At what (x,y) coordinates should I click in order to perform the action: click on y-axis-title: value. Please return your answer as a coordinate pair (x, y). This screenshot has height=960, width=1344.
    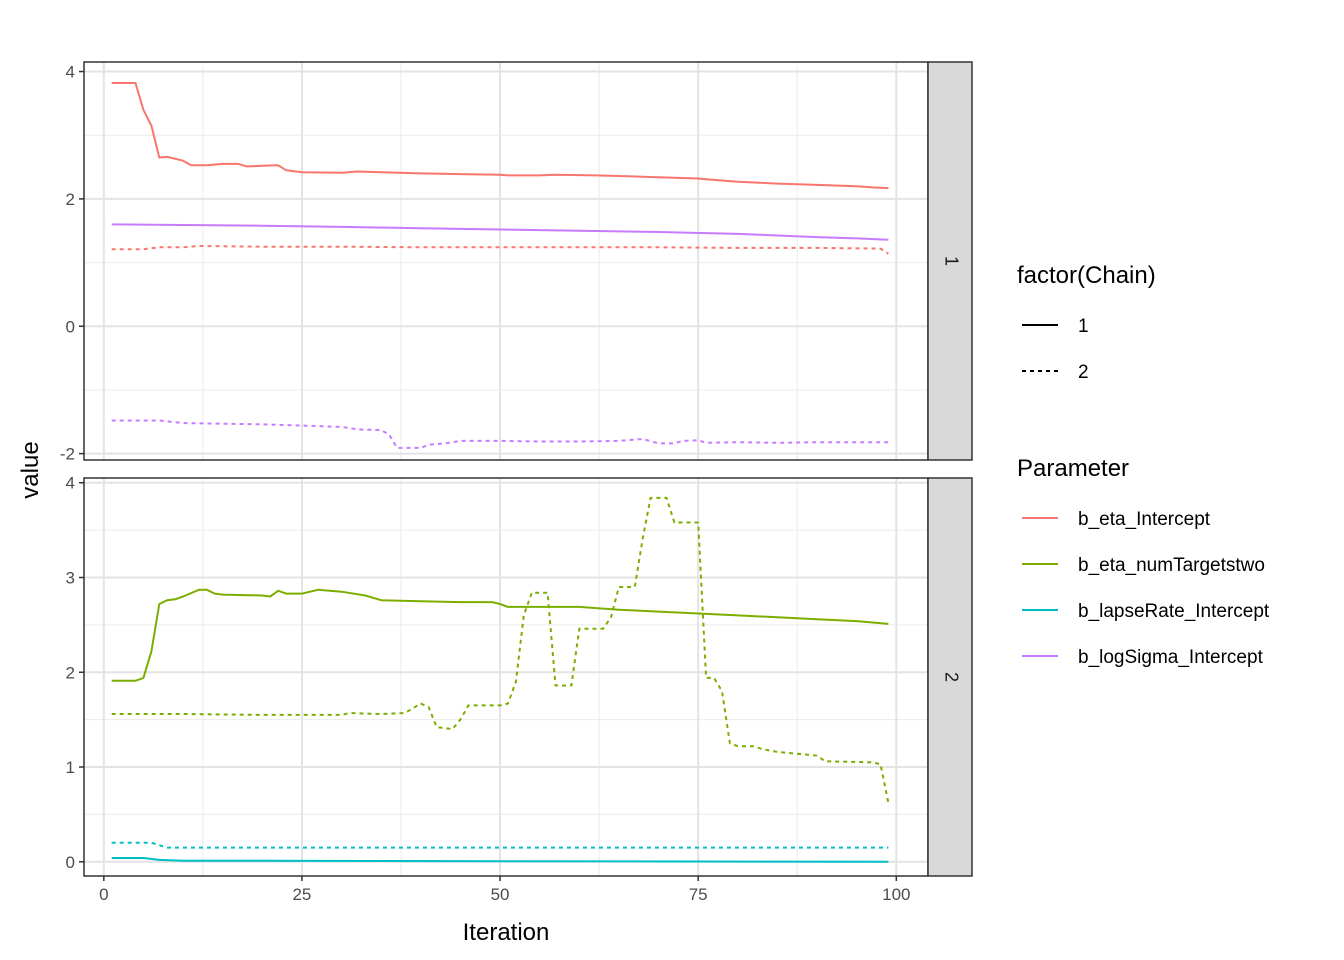
    Looking at the image, I should click on (30, 469).